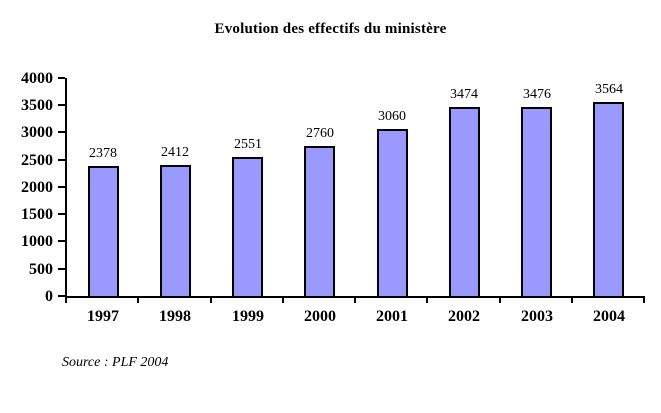 The image size is (661, 413). I want to click on source-note: Source : PLF 2004, so click(115, 362).